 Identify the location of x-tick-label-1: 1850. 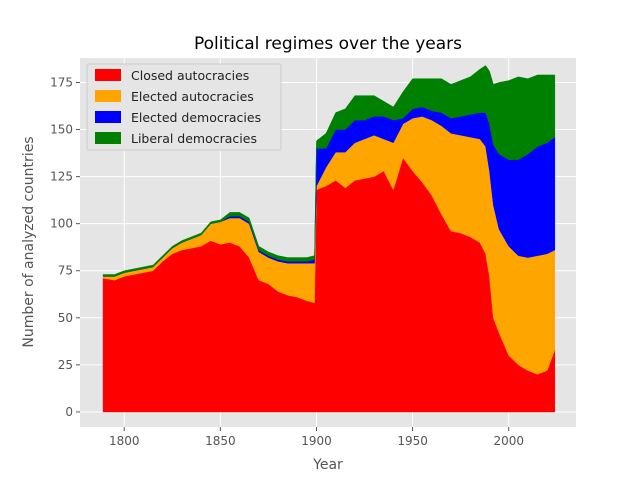
(220, 441).